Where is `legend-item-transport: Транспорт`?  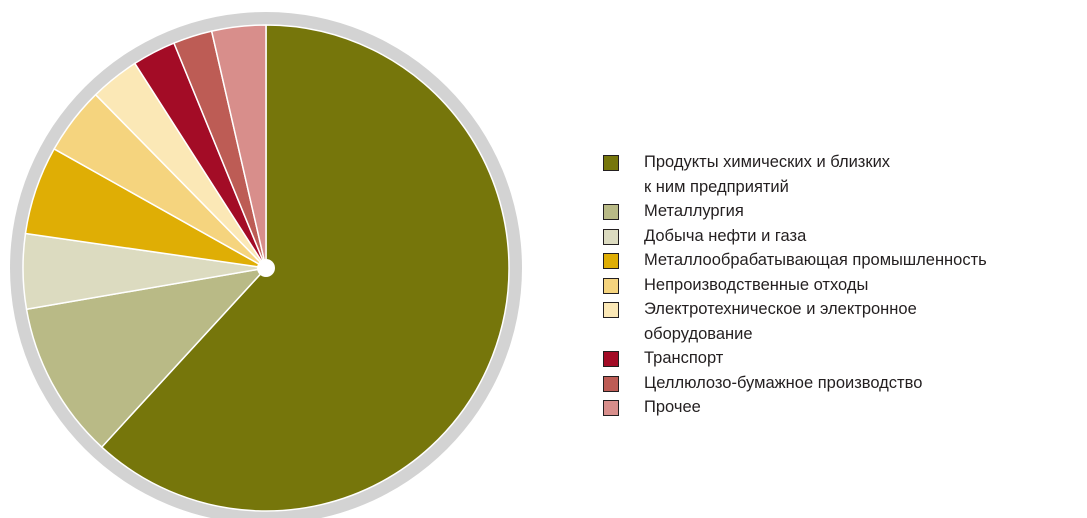 legend-item-transport: Транспорт is located at coordinates (843, 358).